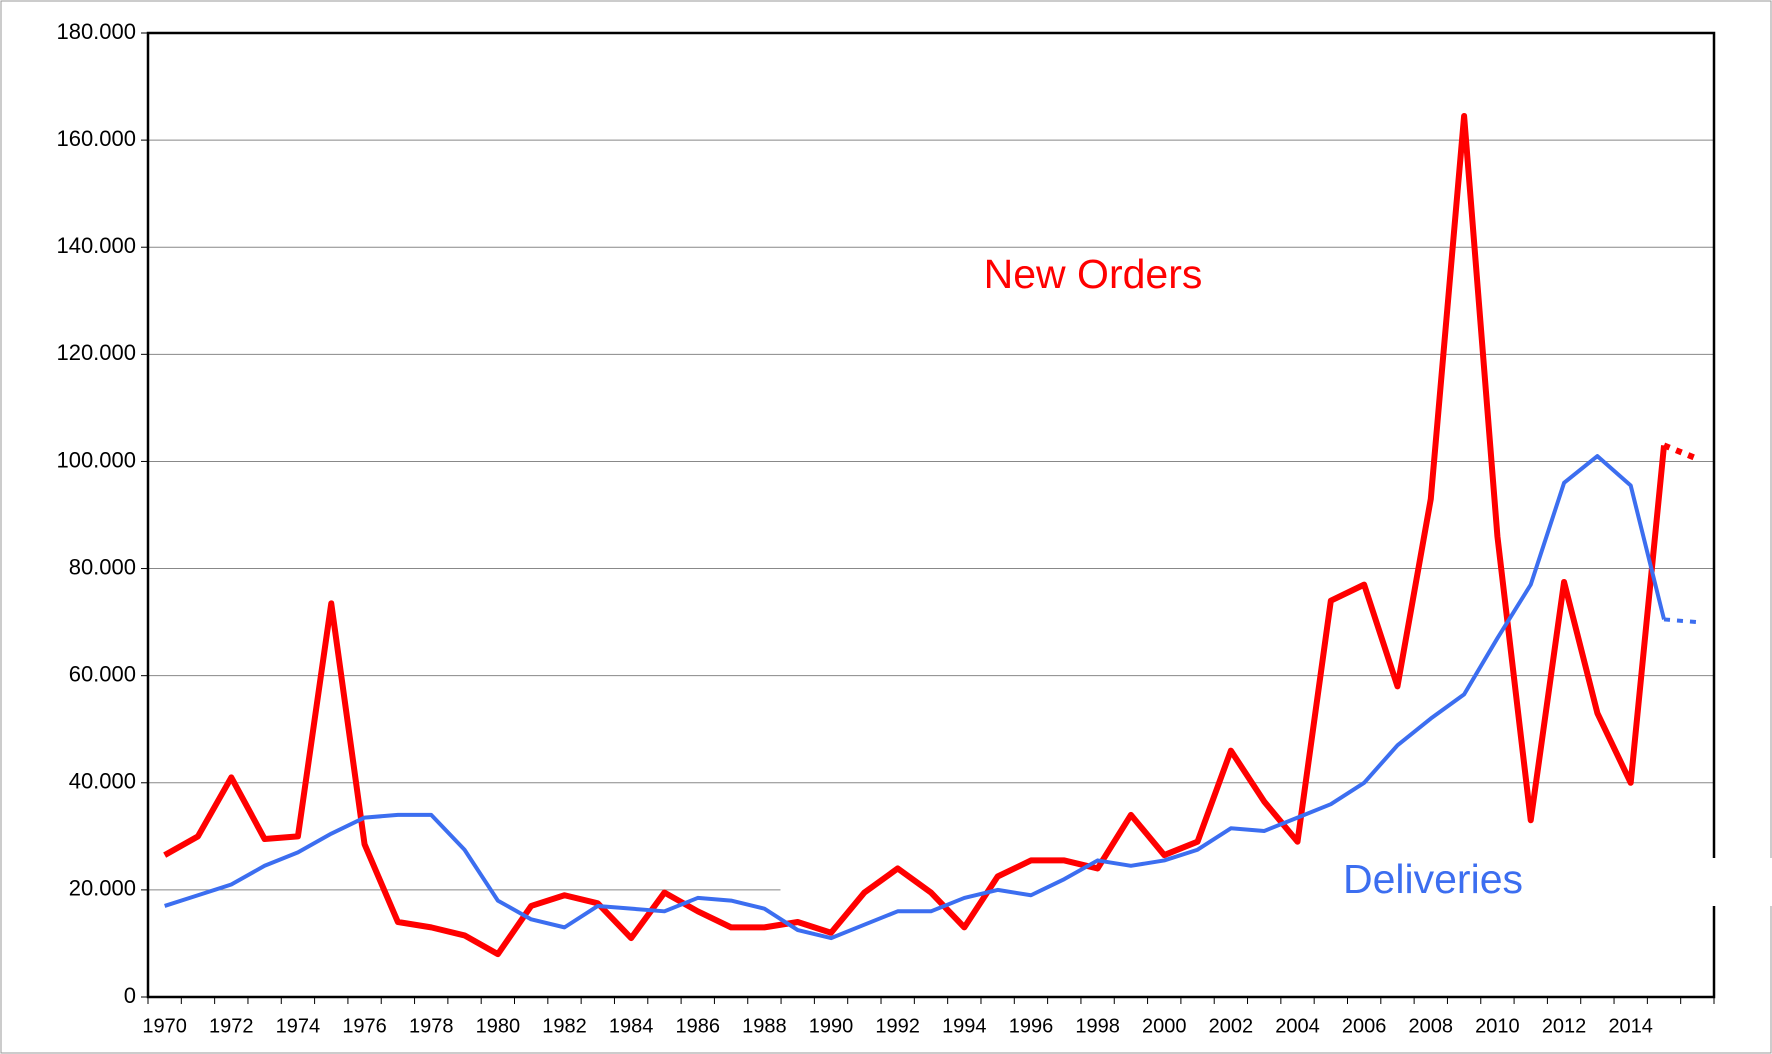 The image size is (1772, 1054). I want to click on series-label: New Orders, so click(1093, 274).